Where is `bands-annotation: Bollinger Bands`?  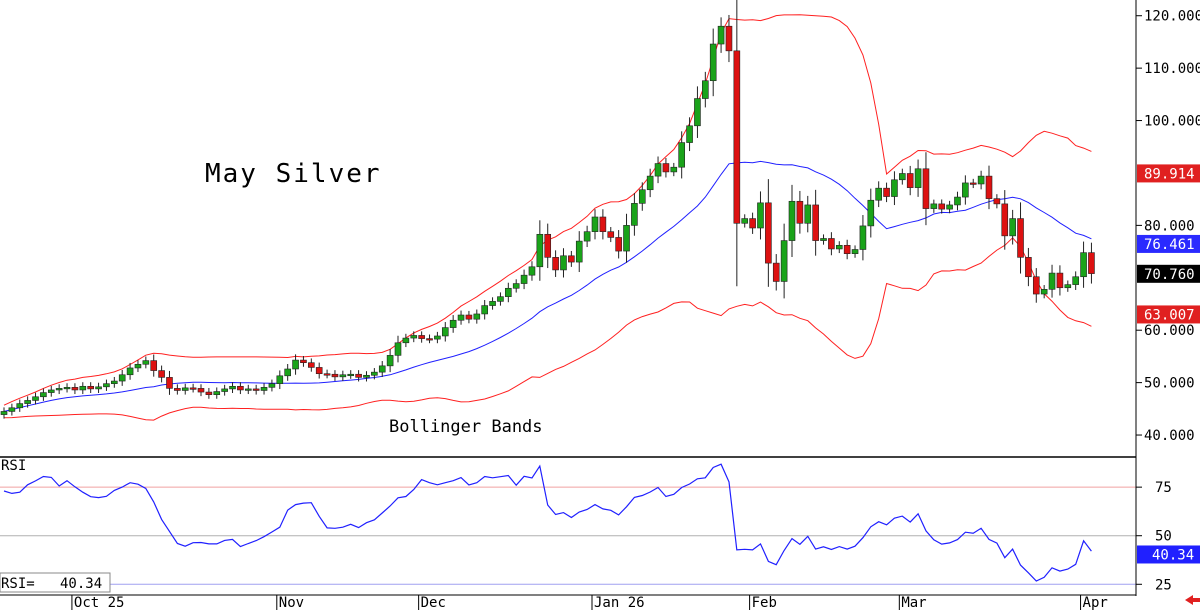
bands-annotation: Bollinger Bands is located at coordinates (466, 427).